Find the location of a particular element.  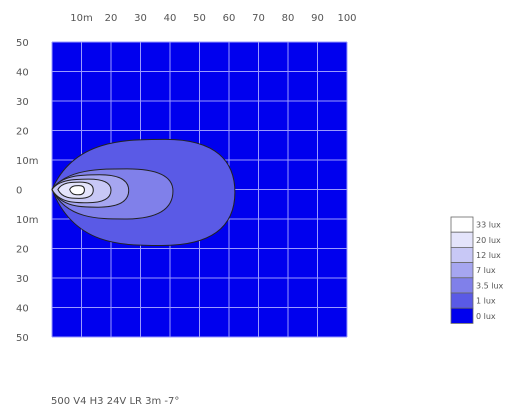

x-tick-label: 60 is located at coordinates (229, 18).